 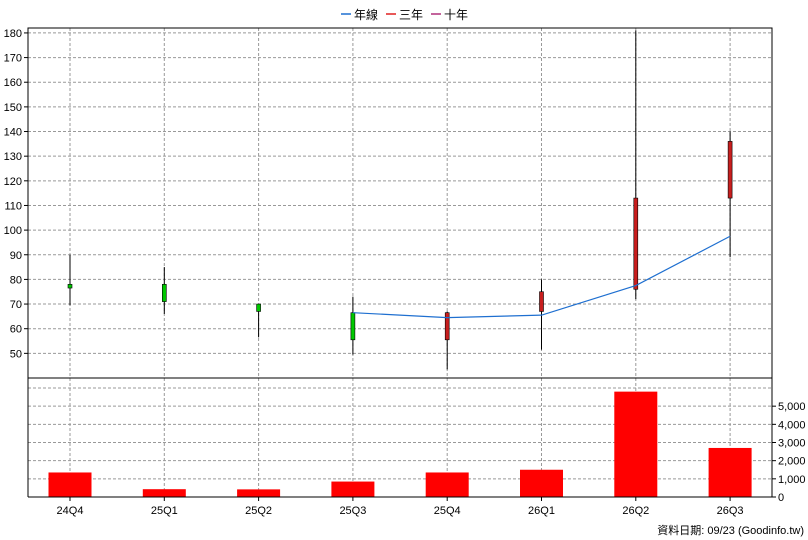 What do you see at coordinates (781, 498) in the screenshot?
I see `volume-tick-label: 0` at bounding box center [781, 498].